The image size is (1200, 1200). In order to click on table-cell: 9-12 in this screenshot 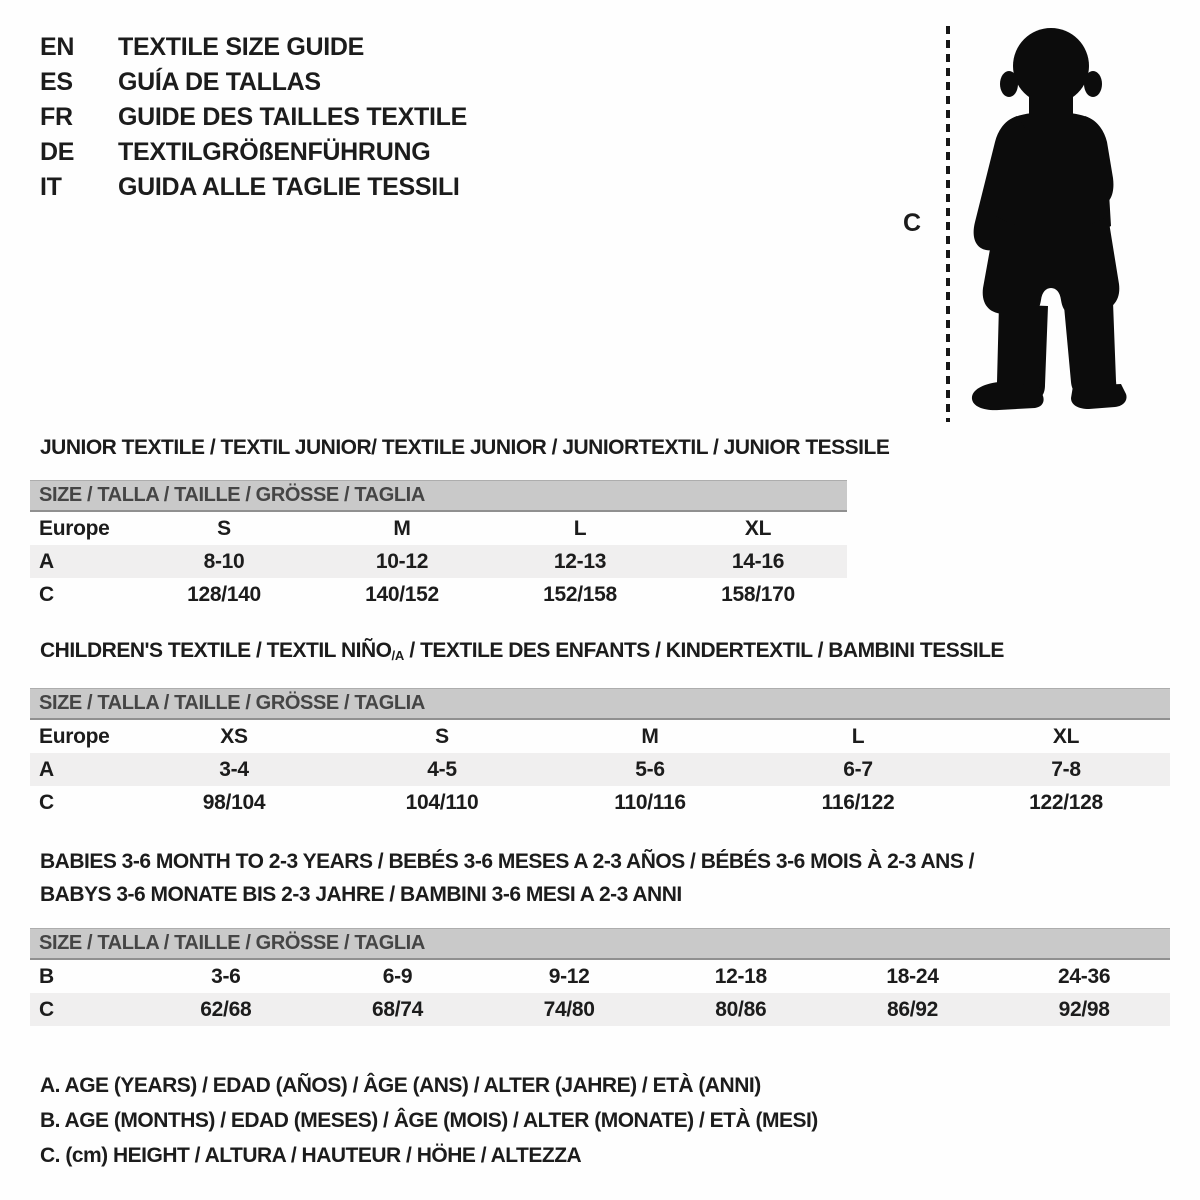, I will do `click(569, 976)`.